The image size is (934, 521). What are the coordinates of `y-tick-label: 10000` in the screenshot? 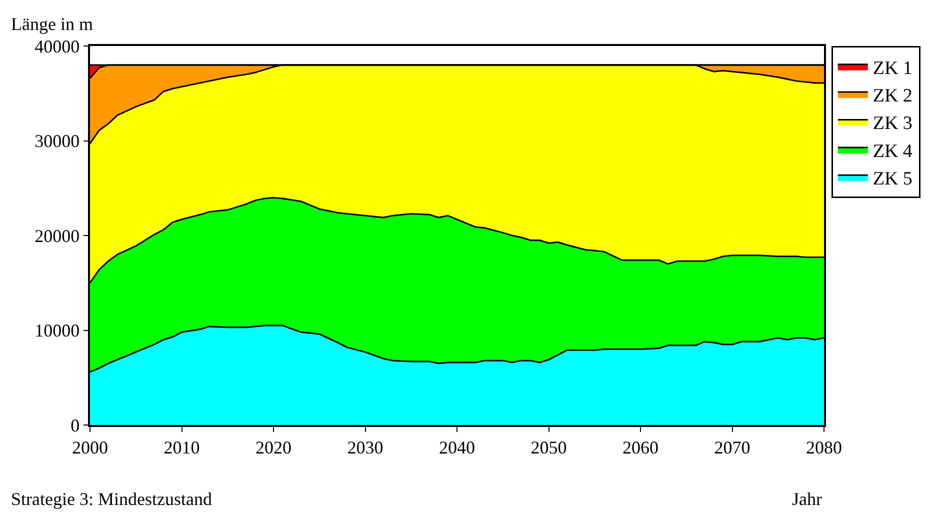 It's located at (57, 330).